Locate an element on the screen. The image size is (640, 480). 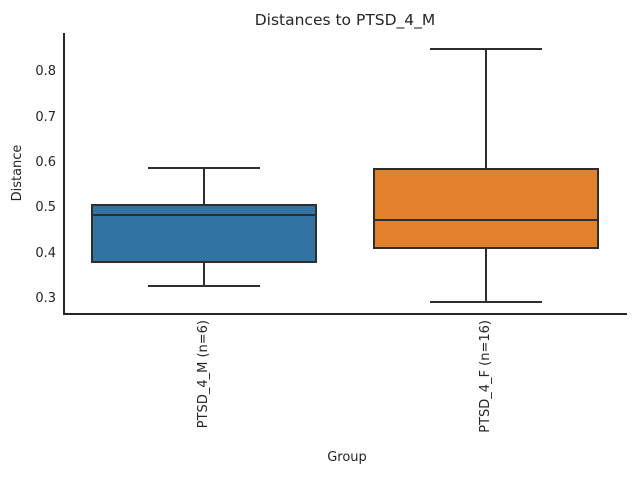
chart-title: Distances to PTSD_4_M is located at coordinates (345, 20).